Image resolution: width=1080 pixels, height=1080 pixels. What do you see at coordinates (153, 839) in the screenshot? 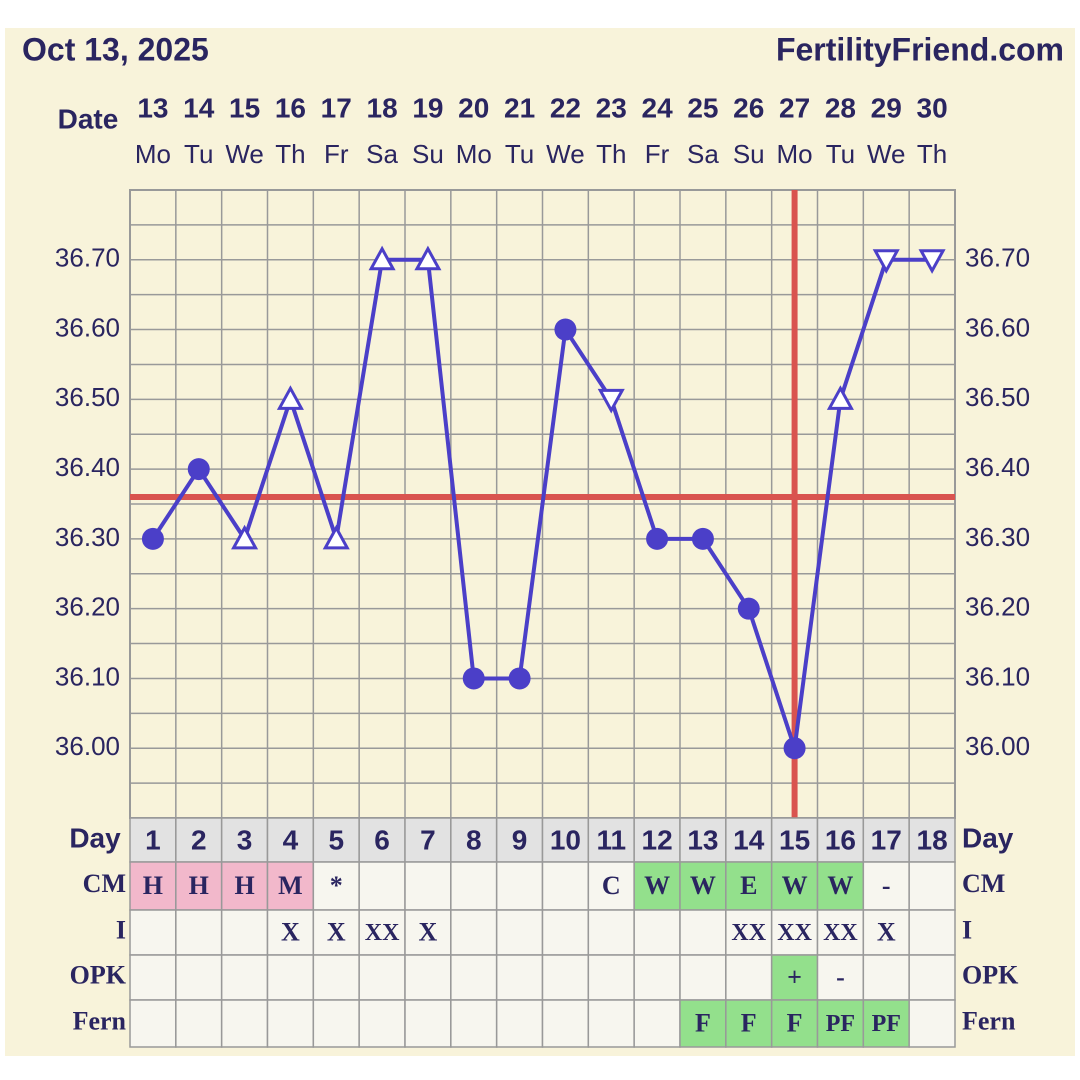
I see `day-number: 1` at bounding box center [153, 839].